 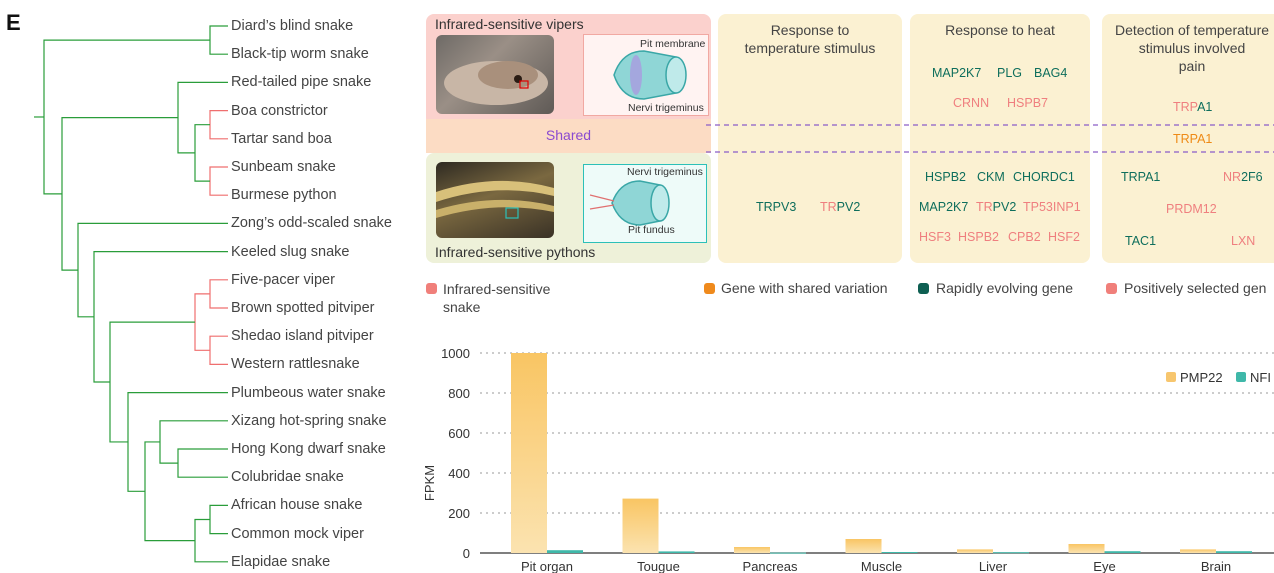 I want to click on python-photo, so click(x=495, y=200).